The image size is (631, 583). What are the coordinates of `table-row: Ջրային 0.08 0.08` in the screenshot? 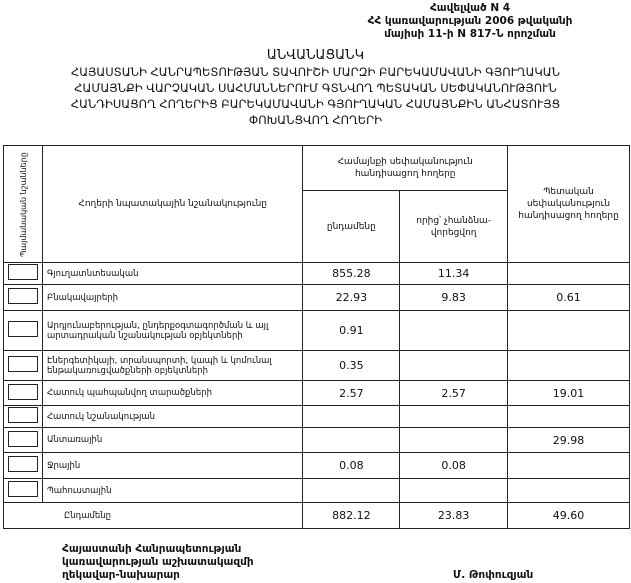 It's located at (316, 465).